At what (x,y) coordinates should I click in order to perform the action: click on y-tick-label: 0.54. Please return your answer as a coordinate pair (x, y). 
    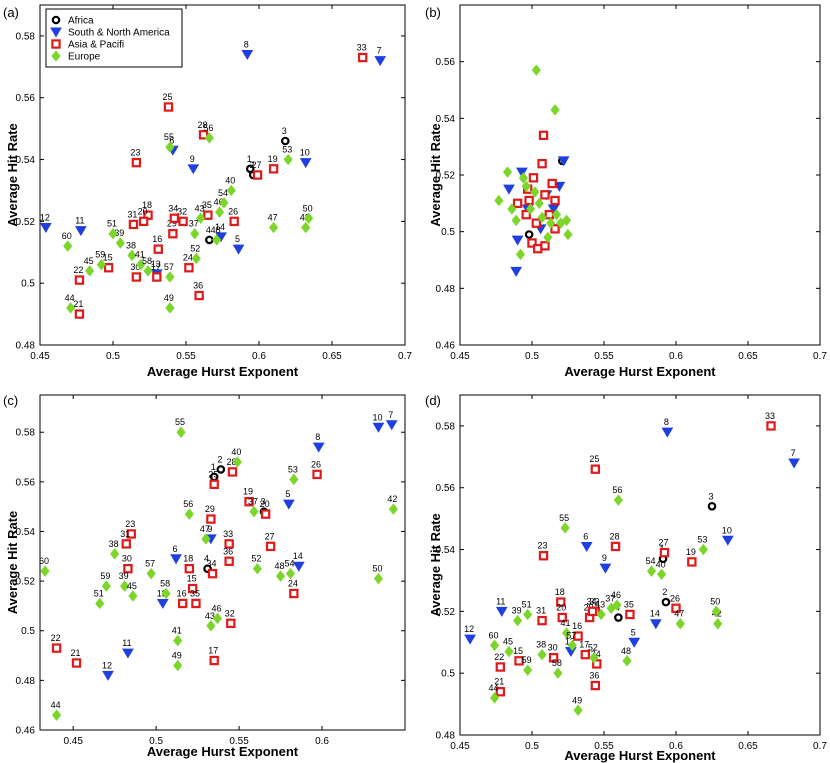
    Looking at the image, I should click on (26, 532).